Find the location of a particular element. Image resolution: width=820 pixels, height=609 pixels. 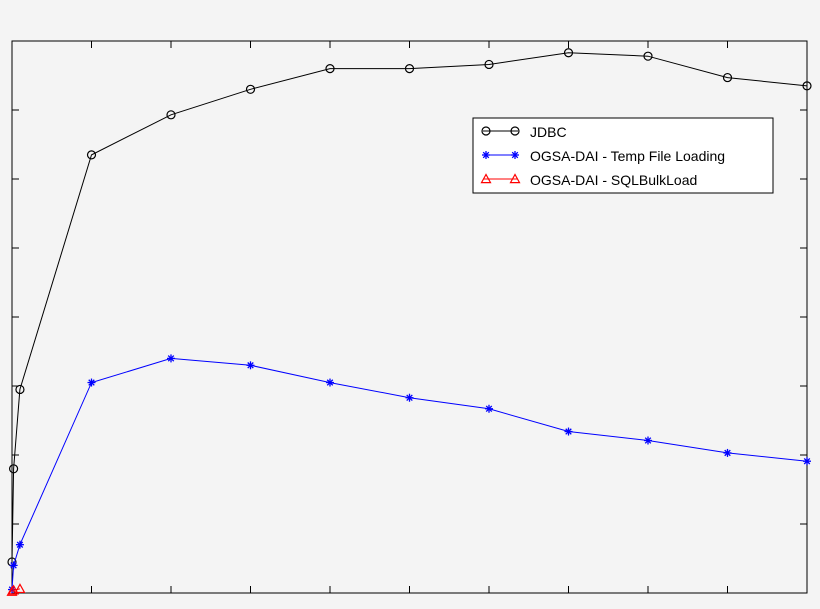

series-ogsa-bulk is located at coordinates (16, 589).